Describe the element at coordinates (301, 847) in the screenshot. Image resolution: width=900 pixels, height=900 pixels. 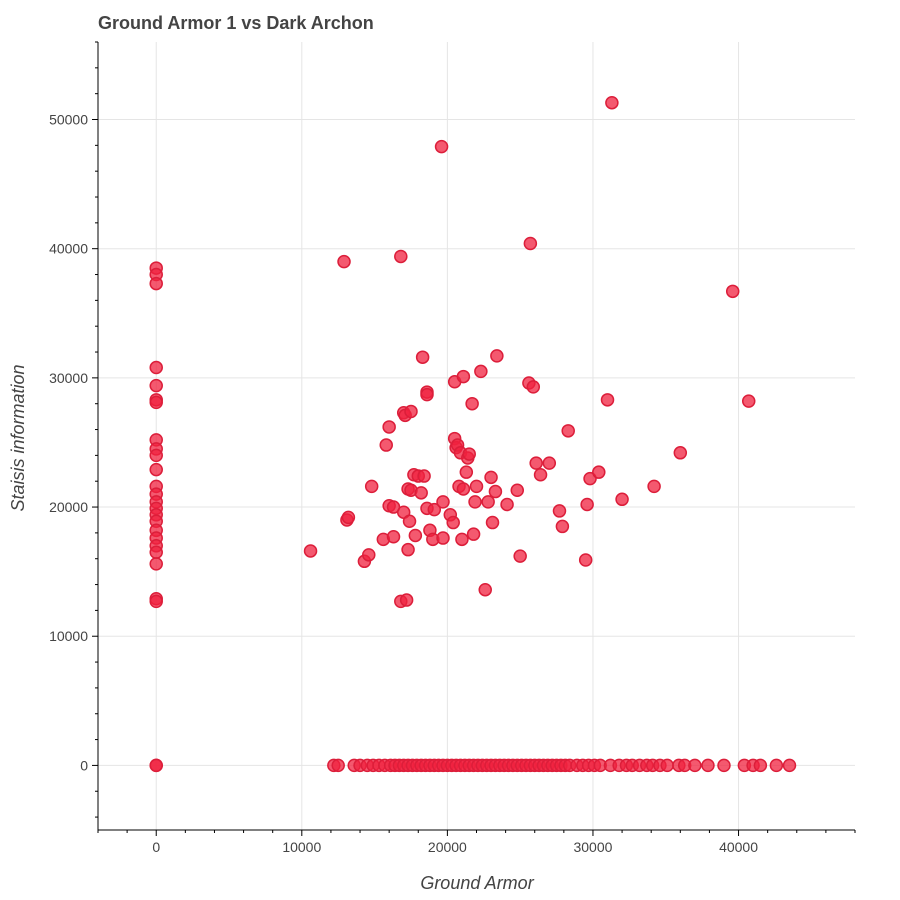
I see `x-tick-label: 10000` at that location.